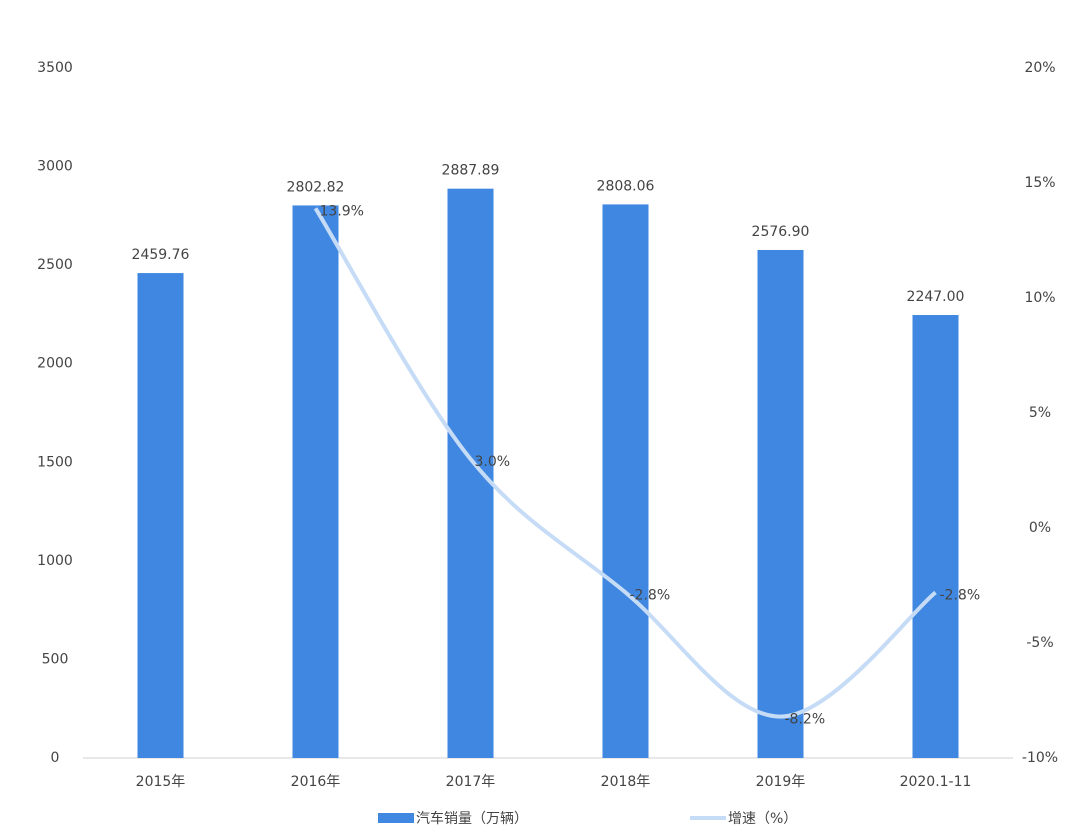 The width and height of the screenshot is (1067, 839). I want to click on line-value-label: -8.2%, so click(805, 720).